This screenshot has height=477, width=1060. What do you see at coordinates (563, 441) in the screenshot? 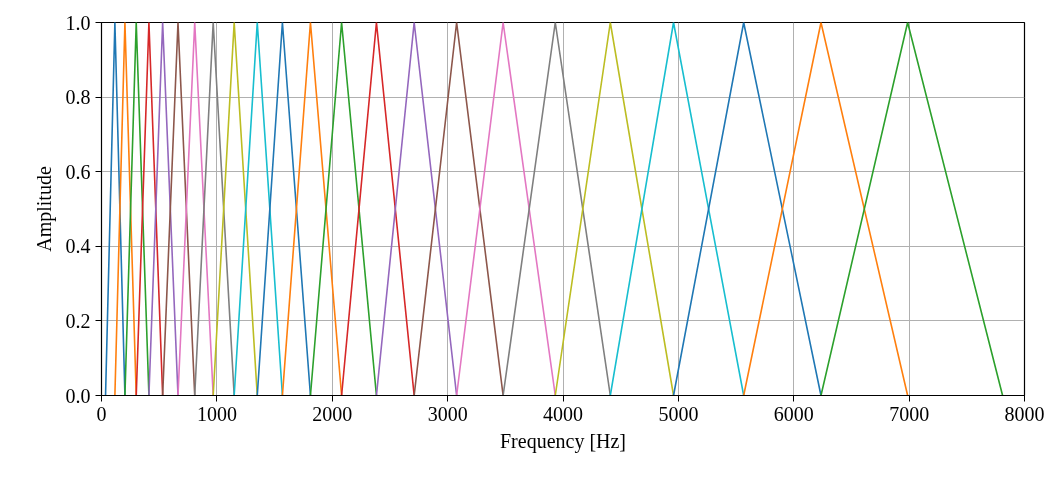
I see `x-axis-title: Frequency [Hz]` at bounding box center [563, 441].